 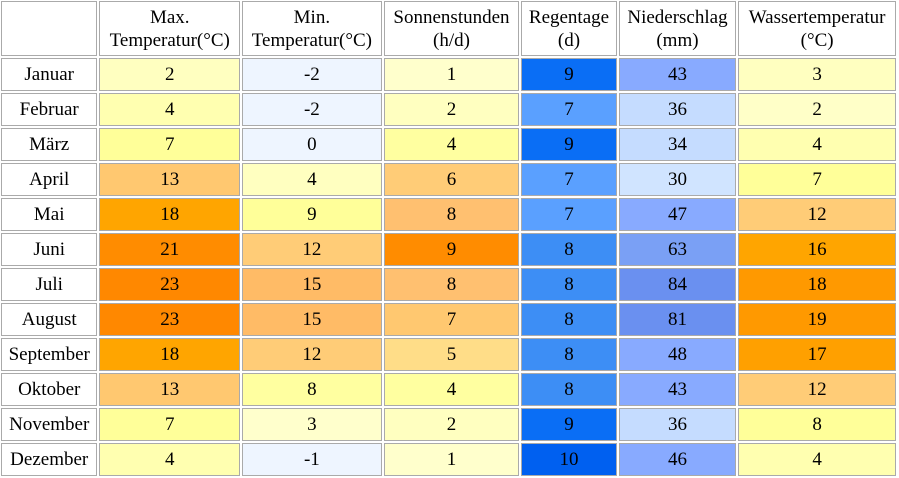 I want to click on value-cell: 5, so click(x=451, y=354).